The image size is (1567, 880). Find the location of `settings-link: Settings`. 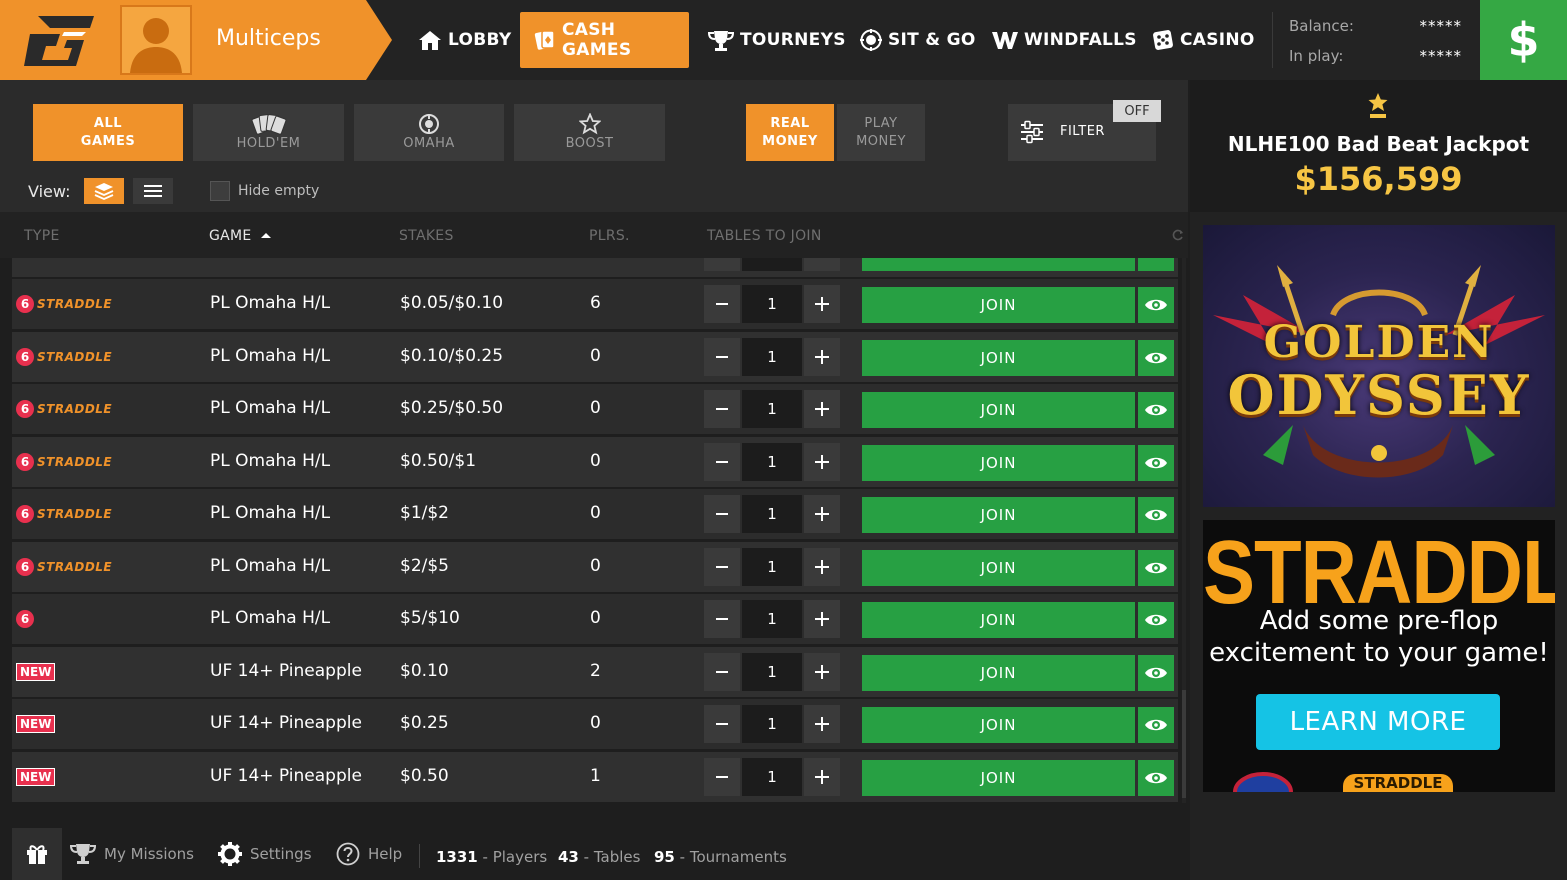

settings-link: Settings is located at coordinates (265, 854).